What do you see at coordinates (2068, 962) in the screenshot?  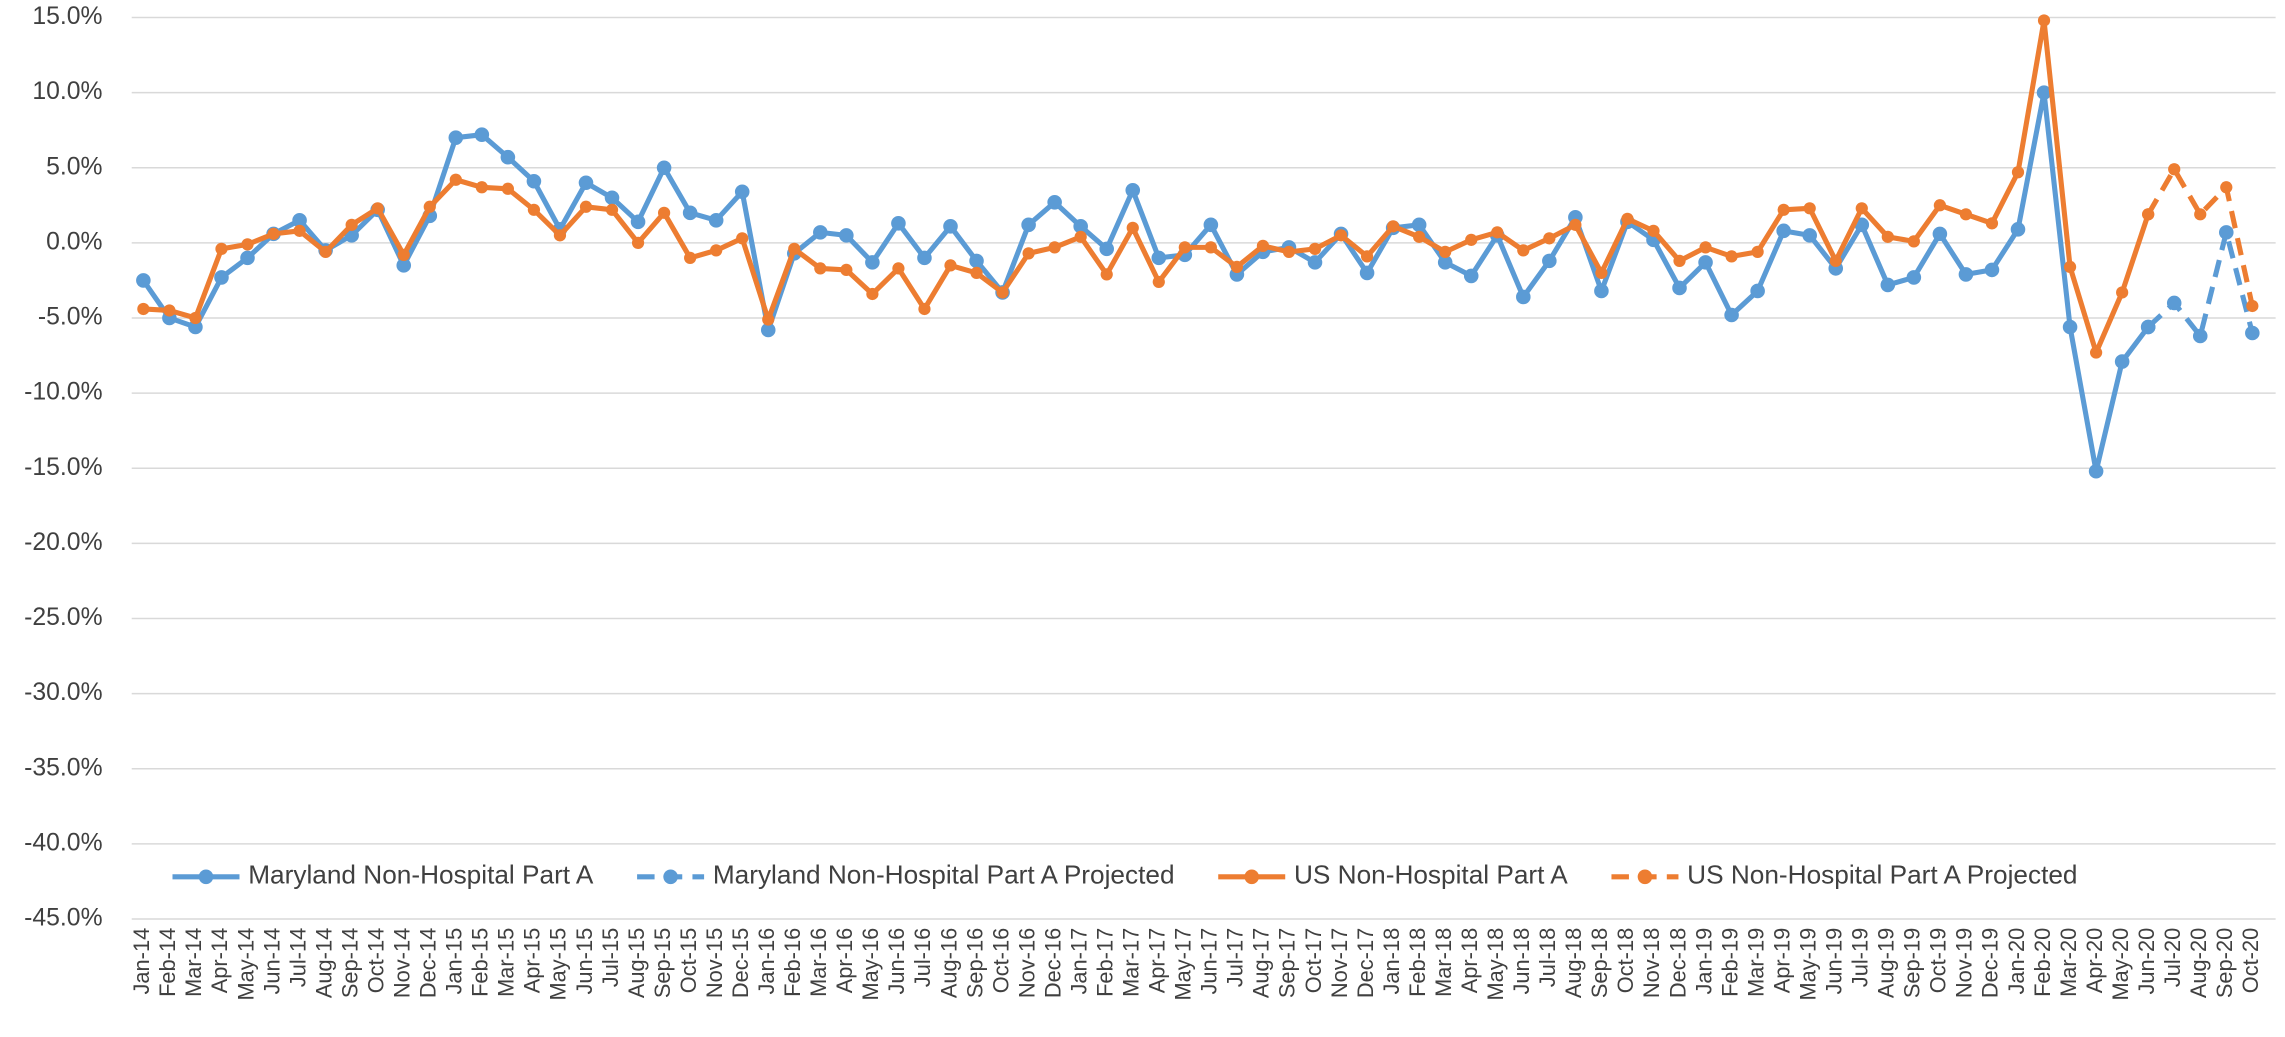 I see `x-tick-label: Mar-20` at bounding box center [2068, 962].